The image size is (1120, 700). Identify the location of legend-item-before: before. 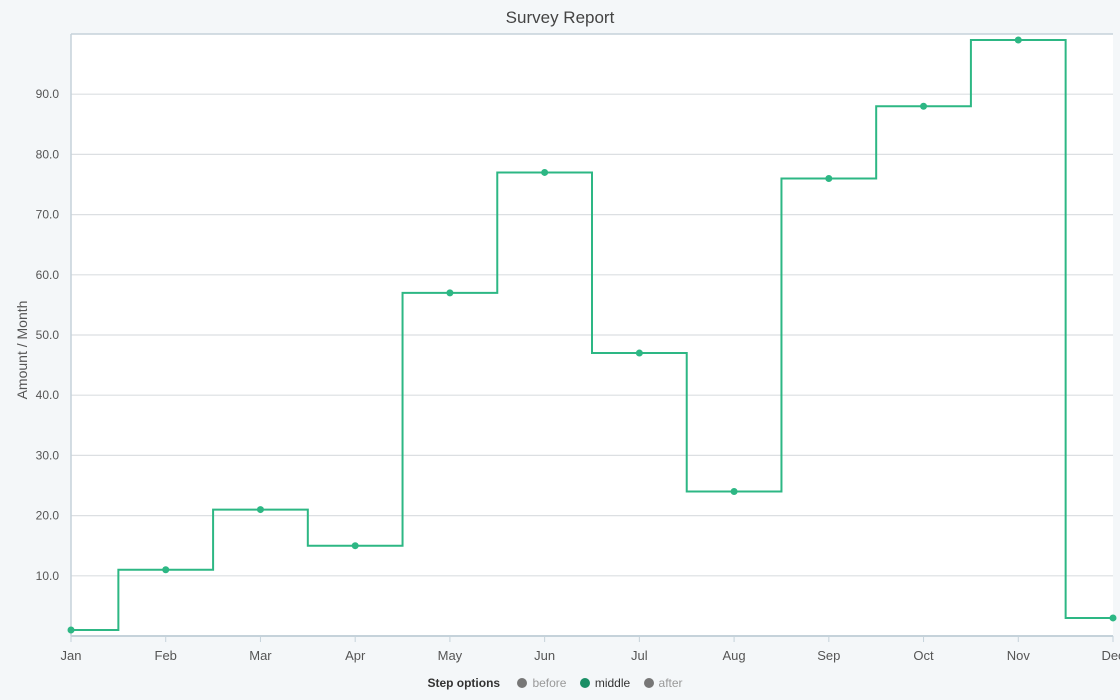
(541, 683).